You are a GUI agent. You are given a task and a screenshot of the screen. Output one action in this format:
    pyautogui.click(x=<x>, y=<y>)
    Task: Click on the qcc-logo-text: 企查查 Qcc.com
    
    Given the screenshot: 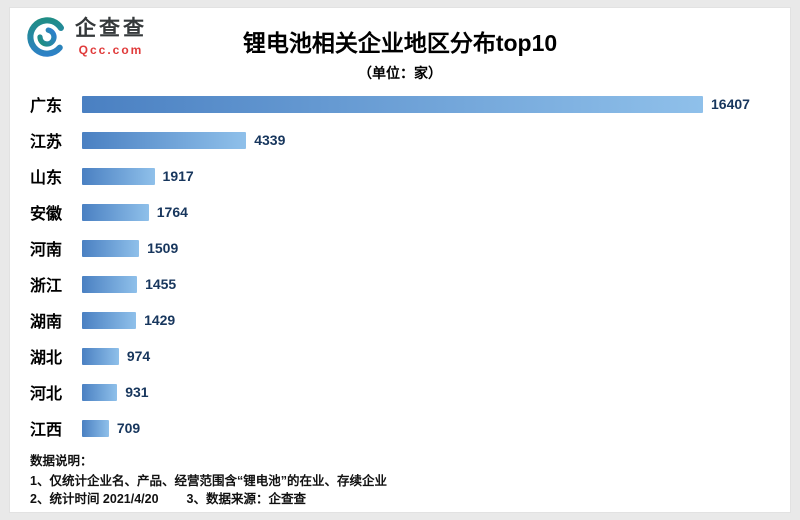 What is the action you would take?
    pyautogui.click(x=111, y=36)
    